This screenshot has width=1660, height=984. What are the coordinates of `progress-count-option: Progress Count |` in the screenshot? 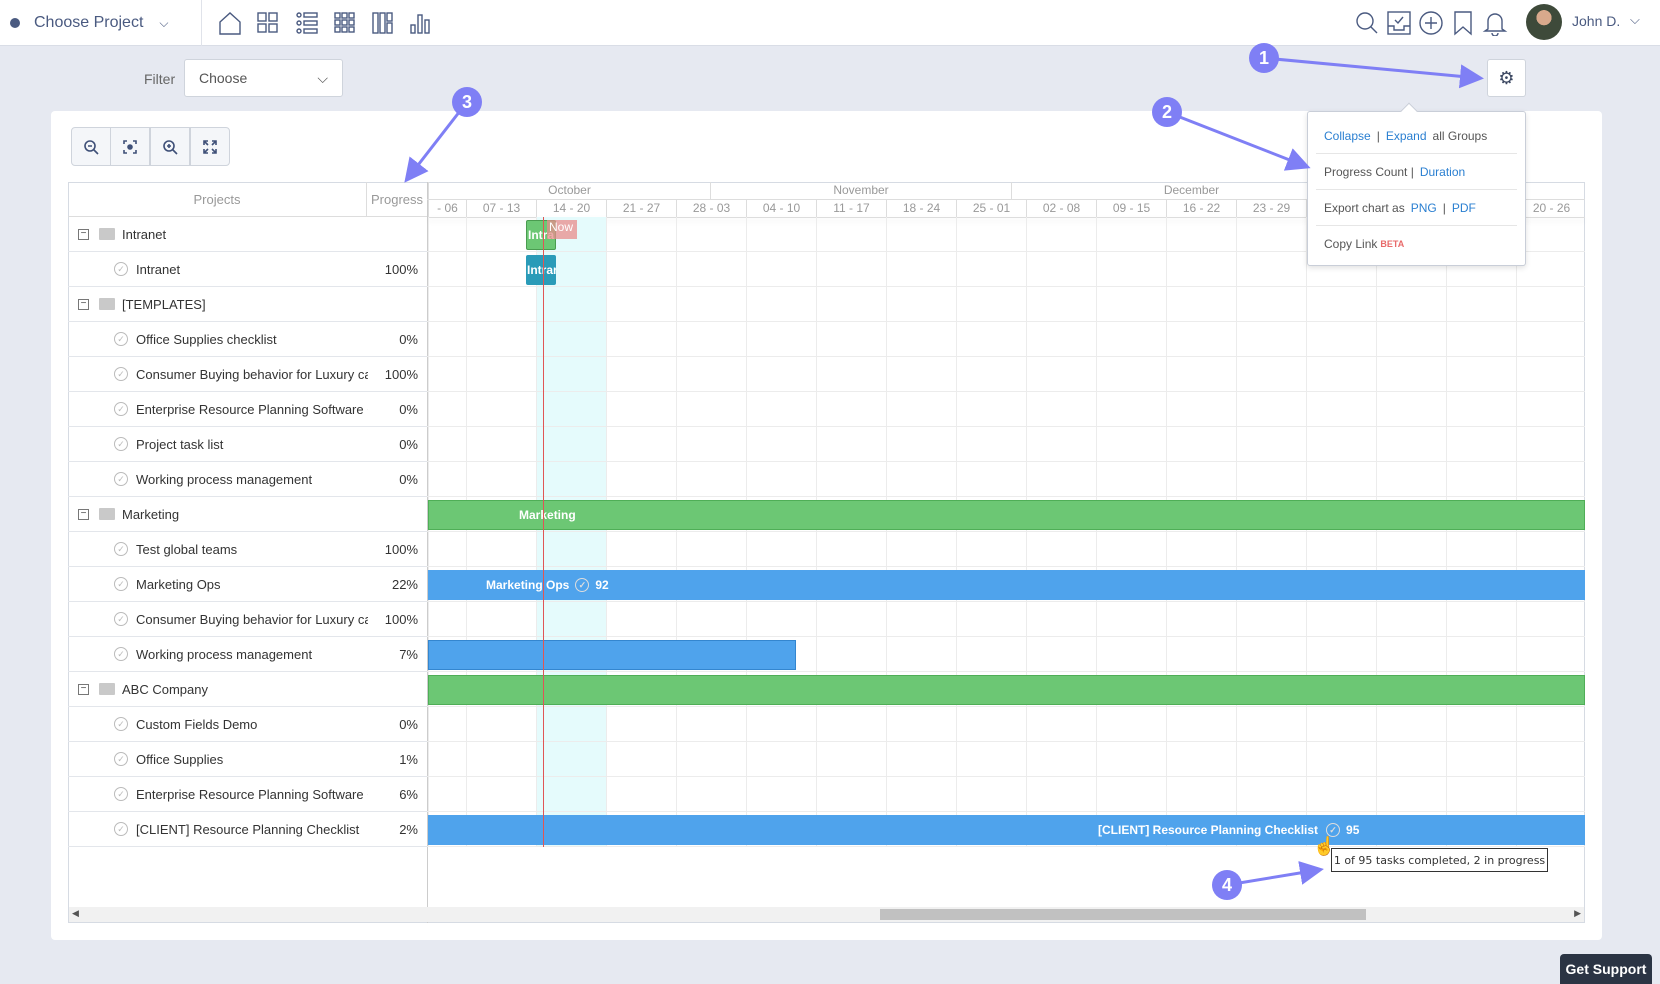 It's located at (1369, 171).